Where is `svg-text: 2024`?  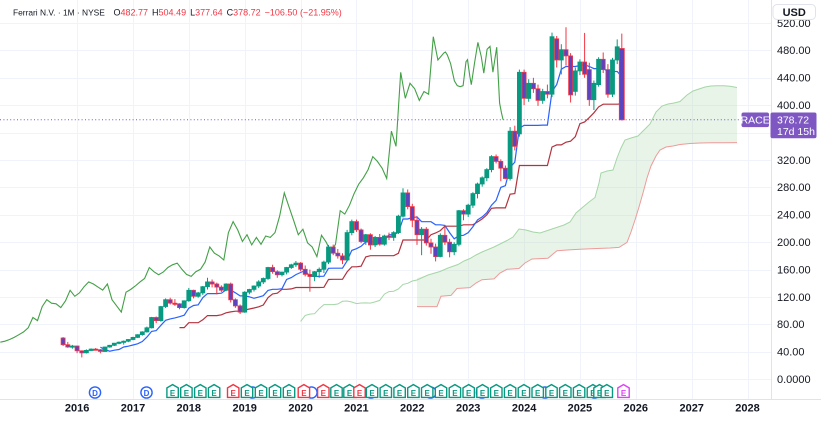 svg-text: 2024 is located at coordinates (524, 409).